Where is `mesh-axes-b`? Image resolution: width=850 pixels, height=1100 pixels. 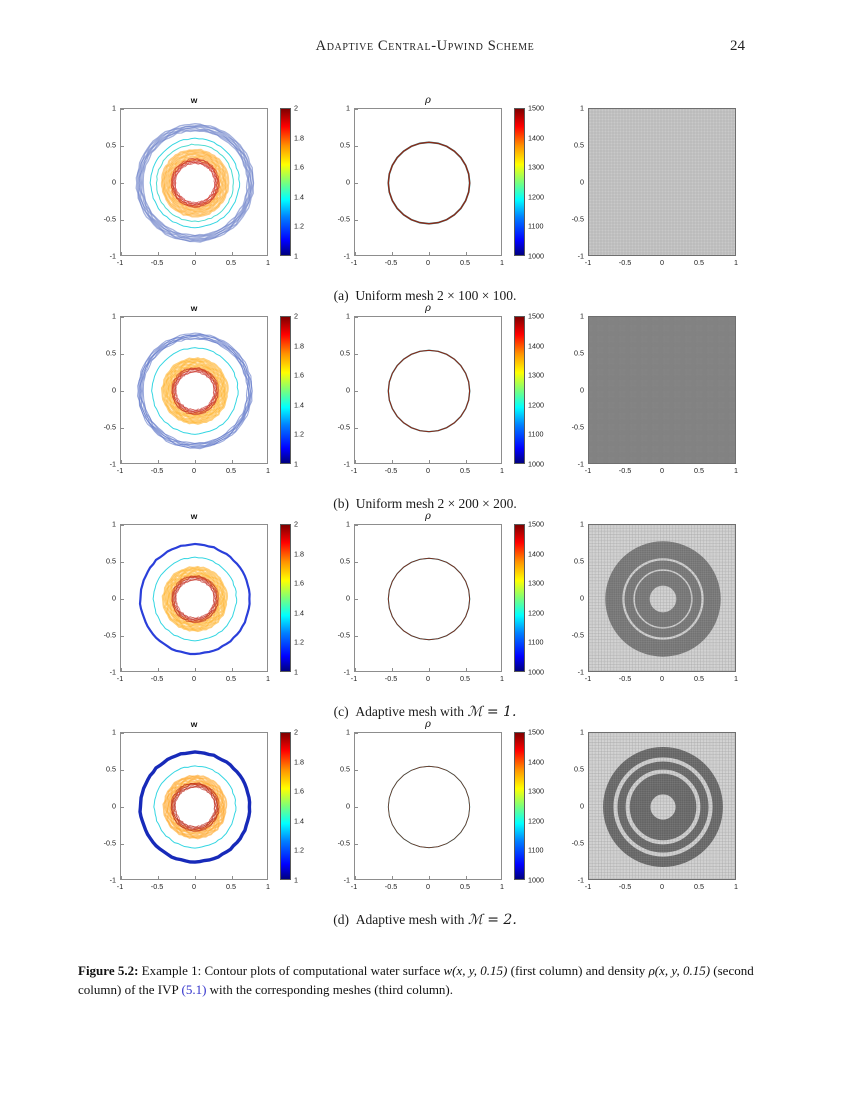 mesh-axes-b is located at coordinates (662, 390).